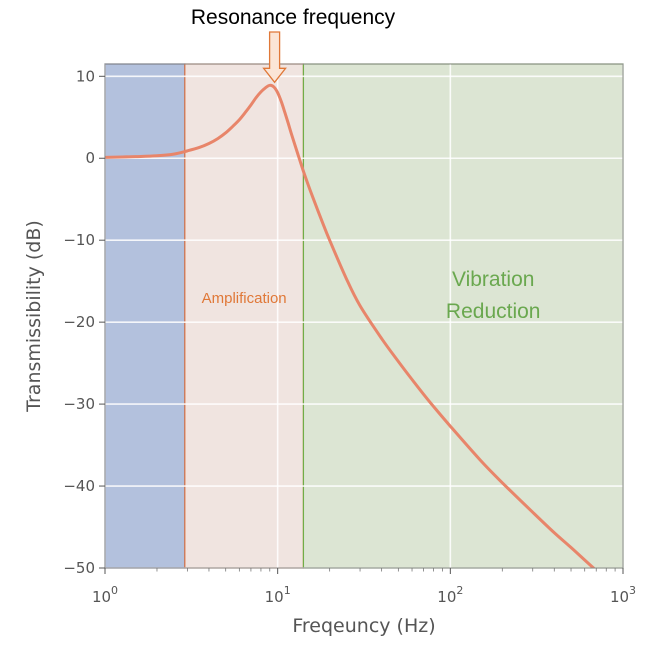 The width and height of the screenshot is (671, 648). What do you see at coordinates (79, 322) in the screenshot?
I see `y-tick-label: −20` at bounding box center [79, 322].